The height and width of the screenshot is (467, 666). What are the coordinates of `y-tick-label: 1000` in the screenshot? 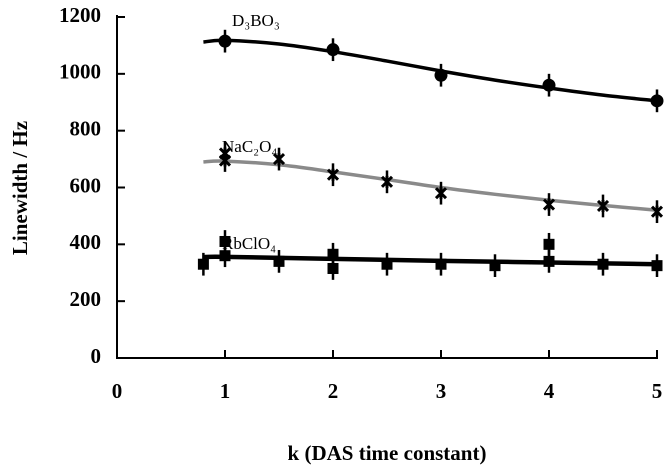 It's located at (80, 72).